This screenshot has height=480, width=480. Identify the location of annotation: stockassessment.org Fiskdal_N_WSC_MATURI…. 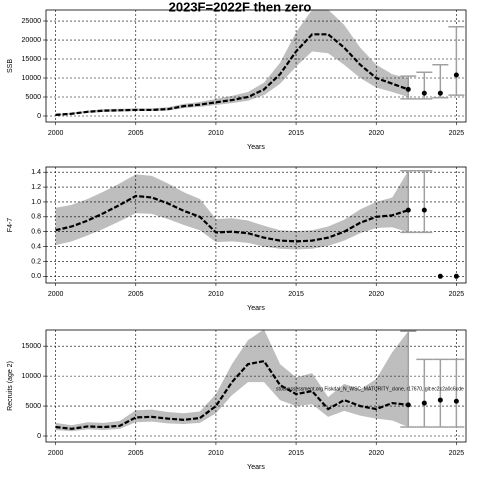
(370, 389).